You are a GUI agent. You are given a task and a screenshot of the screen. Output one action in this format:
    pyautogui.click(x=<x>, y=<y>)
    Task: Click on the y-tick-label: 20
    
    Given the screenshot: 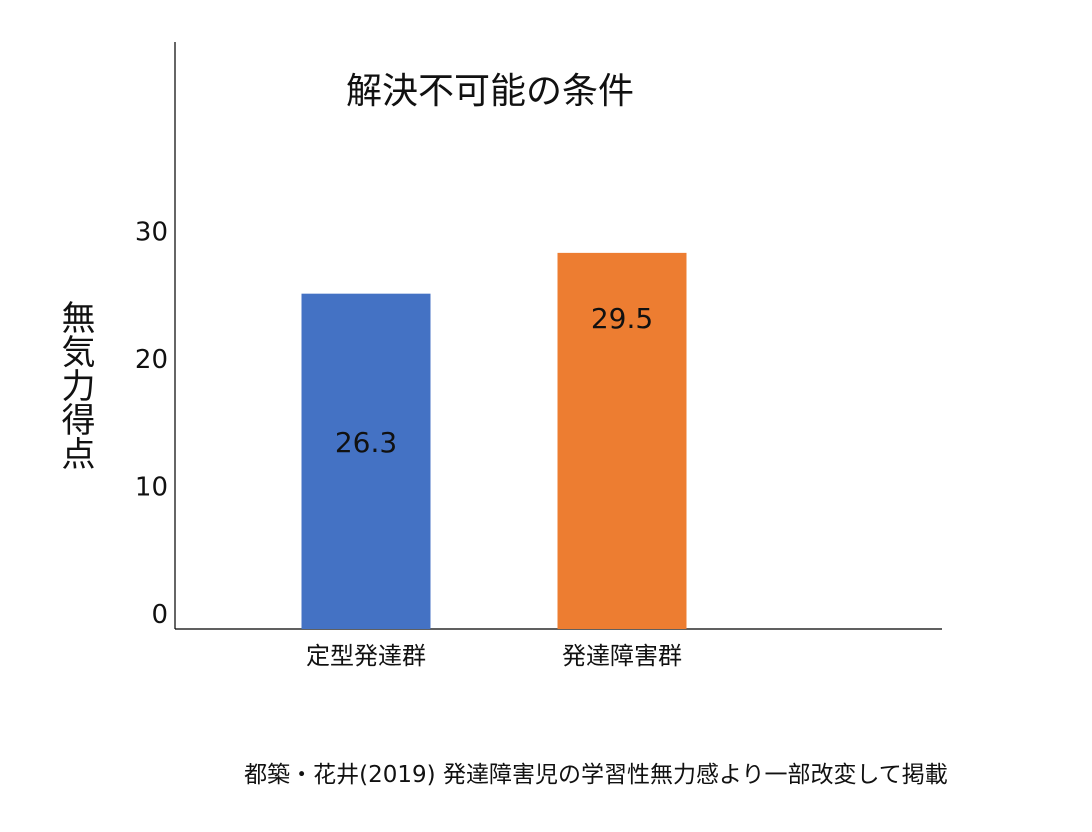 What is the action you would take?
    pyautogui.click(x=151, y=360)
    